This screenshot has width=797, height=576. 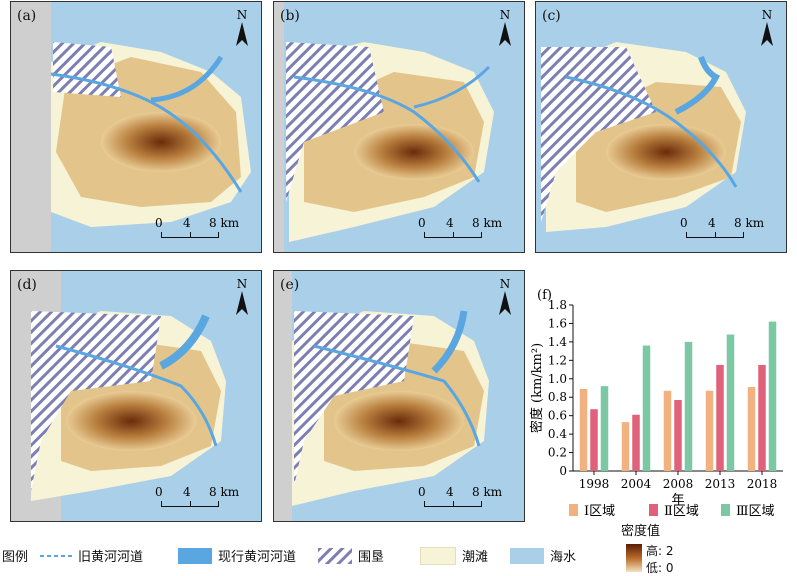 I want to click on map-panel-c: (c) N 0 4 8 km, so click(x=661, y=127).